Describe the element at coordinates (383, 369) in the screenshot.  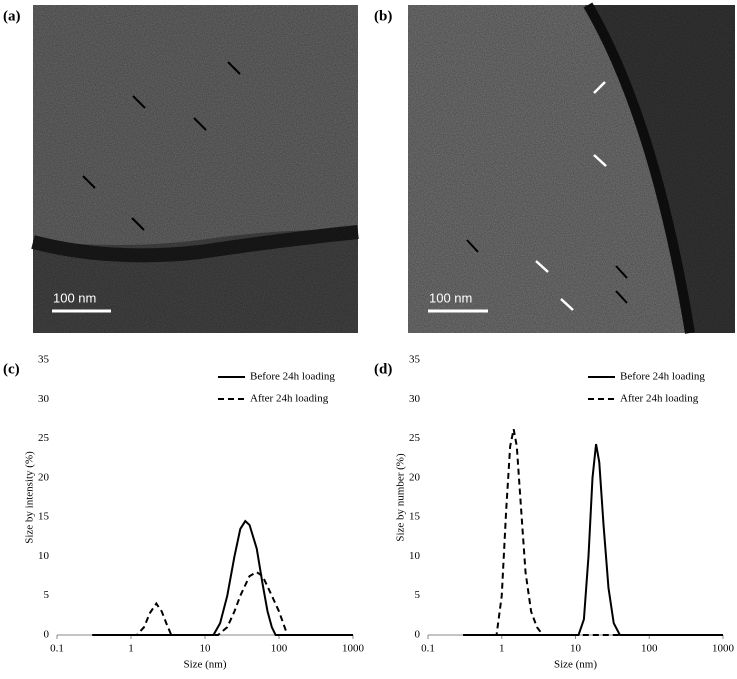
I see `panel-label: (d)` at that location.